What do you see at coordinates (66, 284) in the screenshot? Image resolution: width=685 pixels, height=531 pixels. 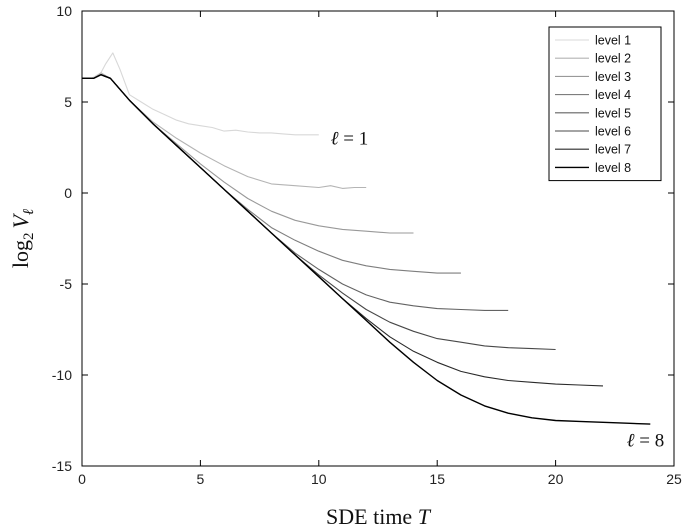 I see `y-tick-label: -5` at bounding box center [66, 284].